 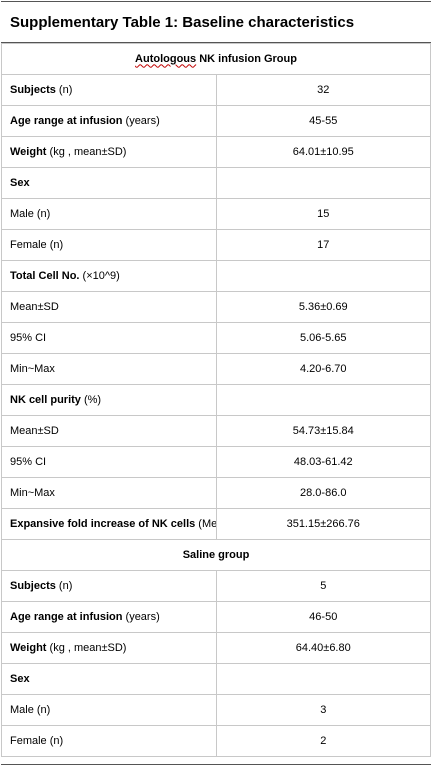 What do you see at coordinates (323, 648) in the screenshot?
I see `row-value: 64.40±6.80` at bounding box center [323, 648].